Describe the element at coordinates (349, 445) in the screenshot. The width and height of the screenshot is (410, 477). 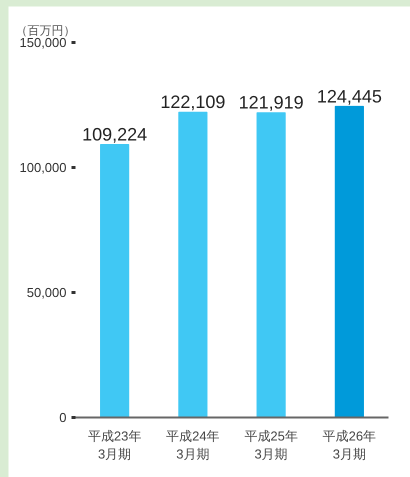
I see `x-tick-label: 平成26年 3月期` at that location.